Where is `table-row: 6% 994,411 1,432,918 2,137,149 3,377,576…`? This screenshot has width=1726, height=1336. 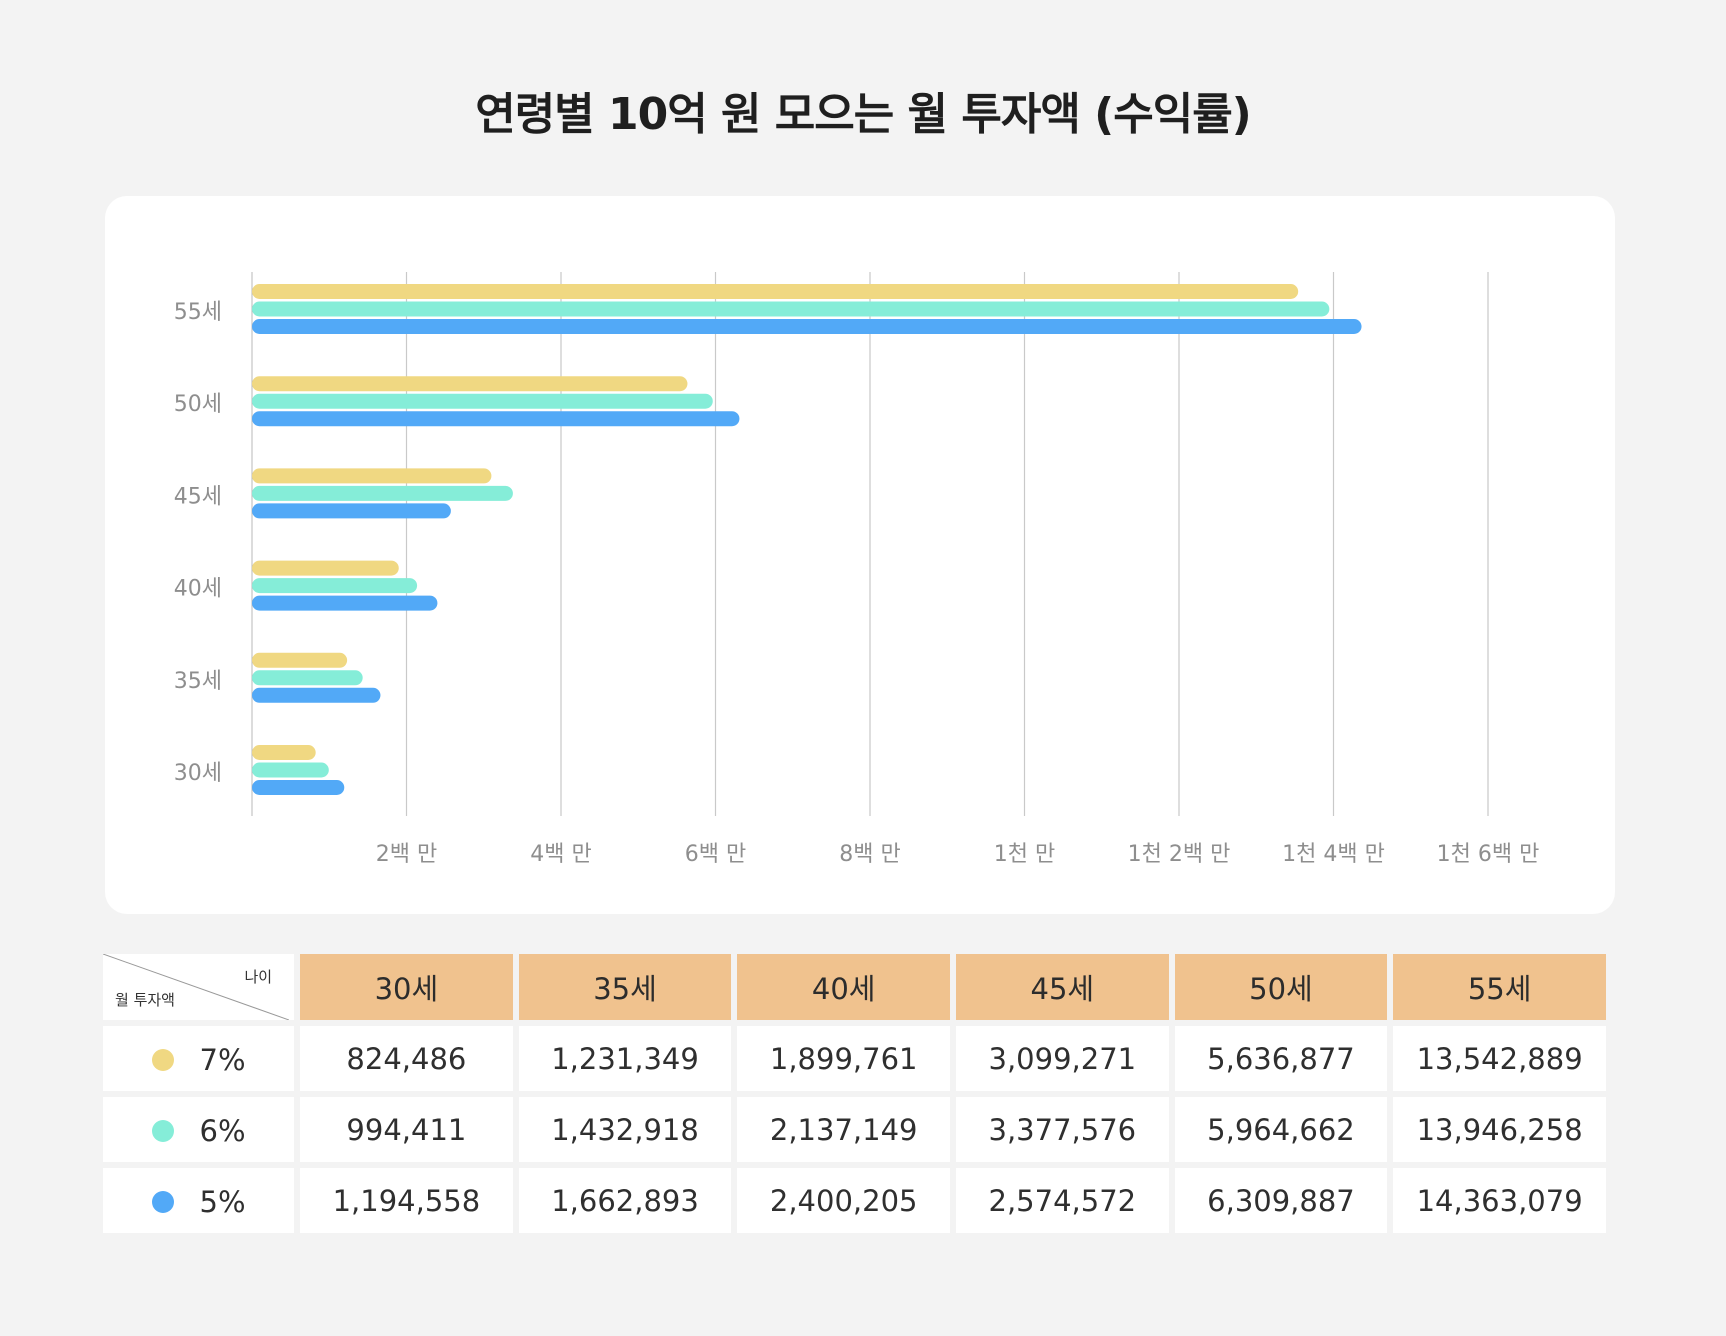
table-row: 6% 994,411 1,432,918 2,137,149 3,377,576… is located at coordinates (854, 1129).